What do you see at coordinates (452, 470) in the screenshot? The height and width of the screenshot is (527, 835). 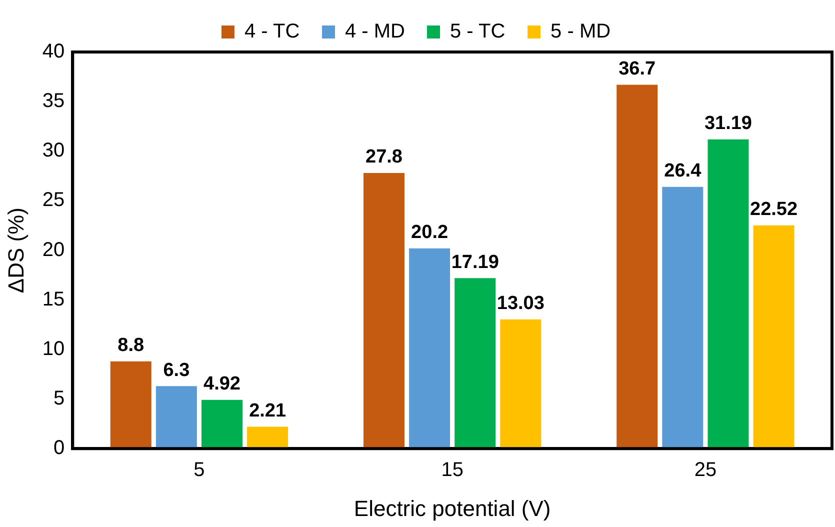 I see `x-tick-label: 15` at bounding box center [452, 470].